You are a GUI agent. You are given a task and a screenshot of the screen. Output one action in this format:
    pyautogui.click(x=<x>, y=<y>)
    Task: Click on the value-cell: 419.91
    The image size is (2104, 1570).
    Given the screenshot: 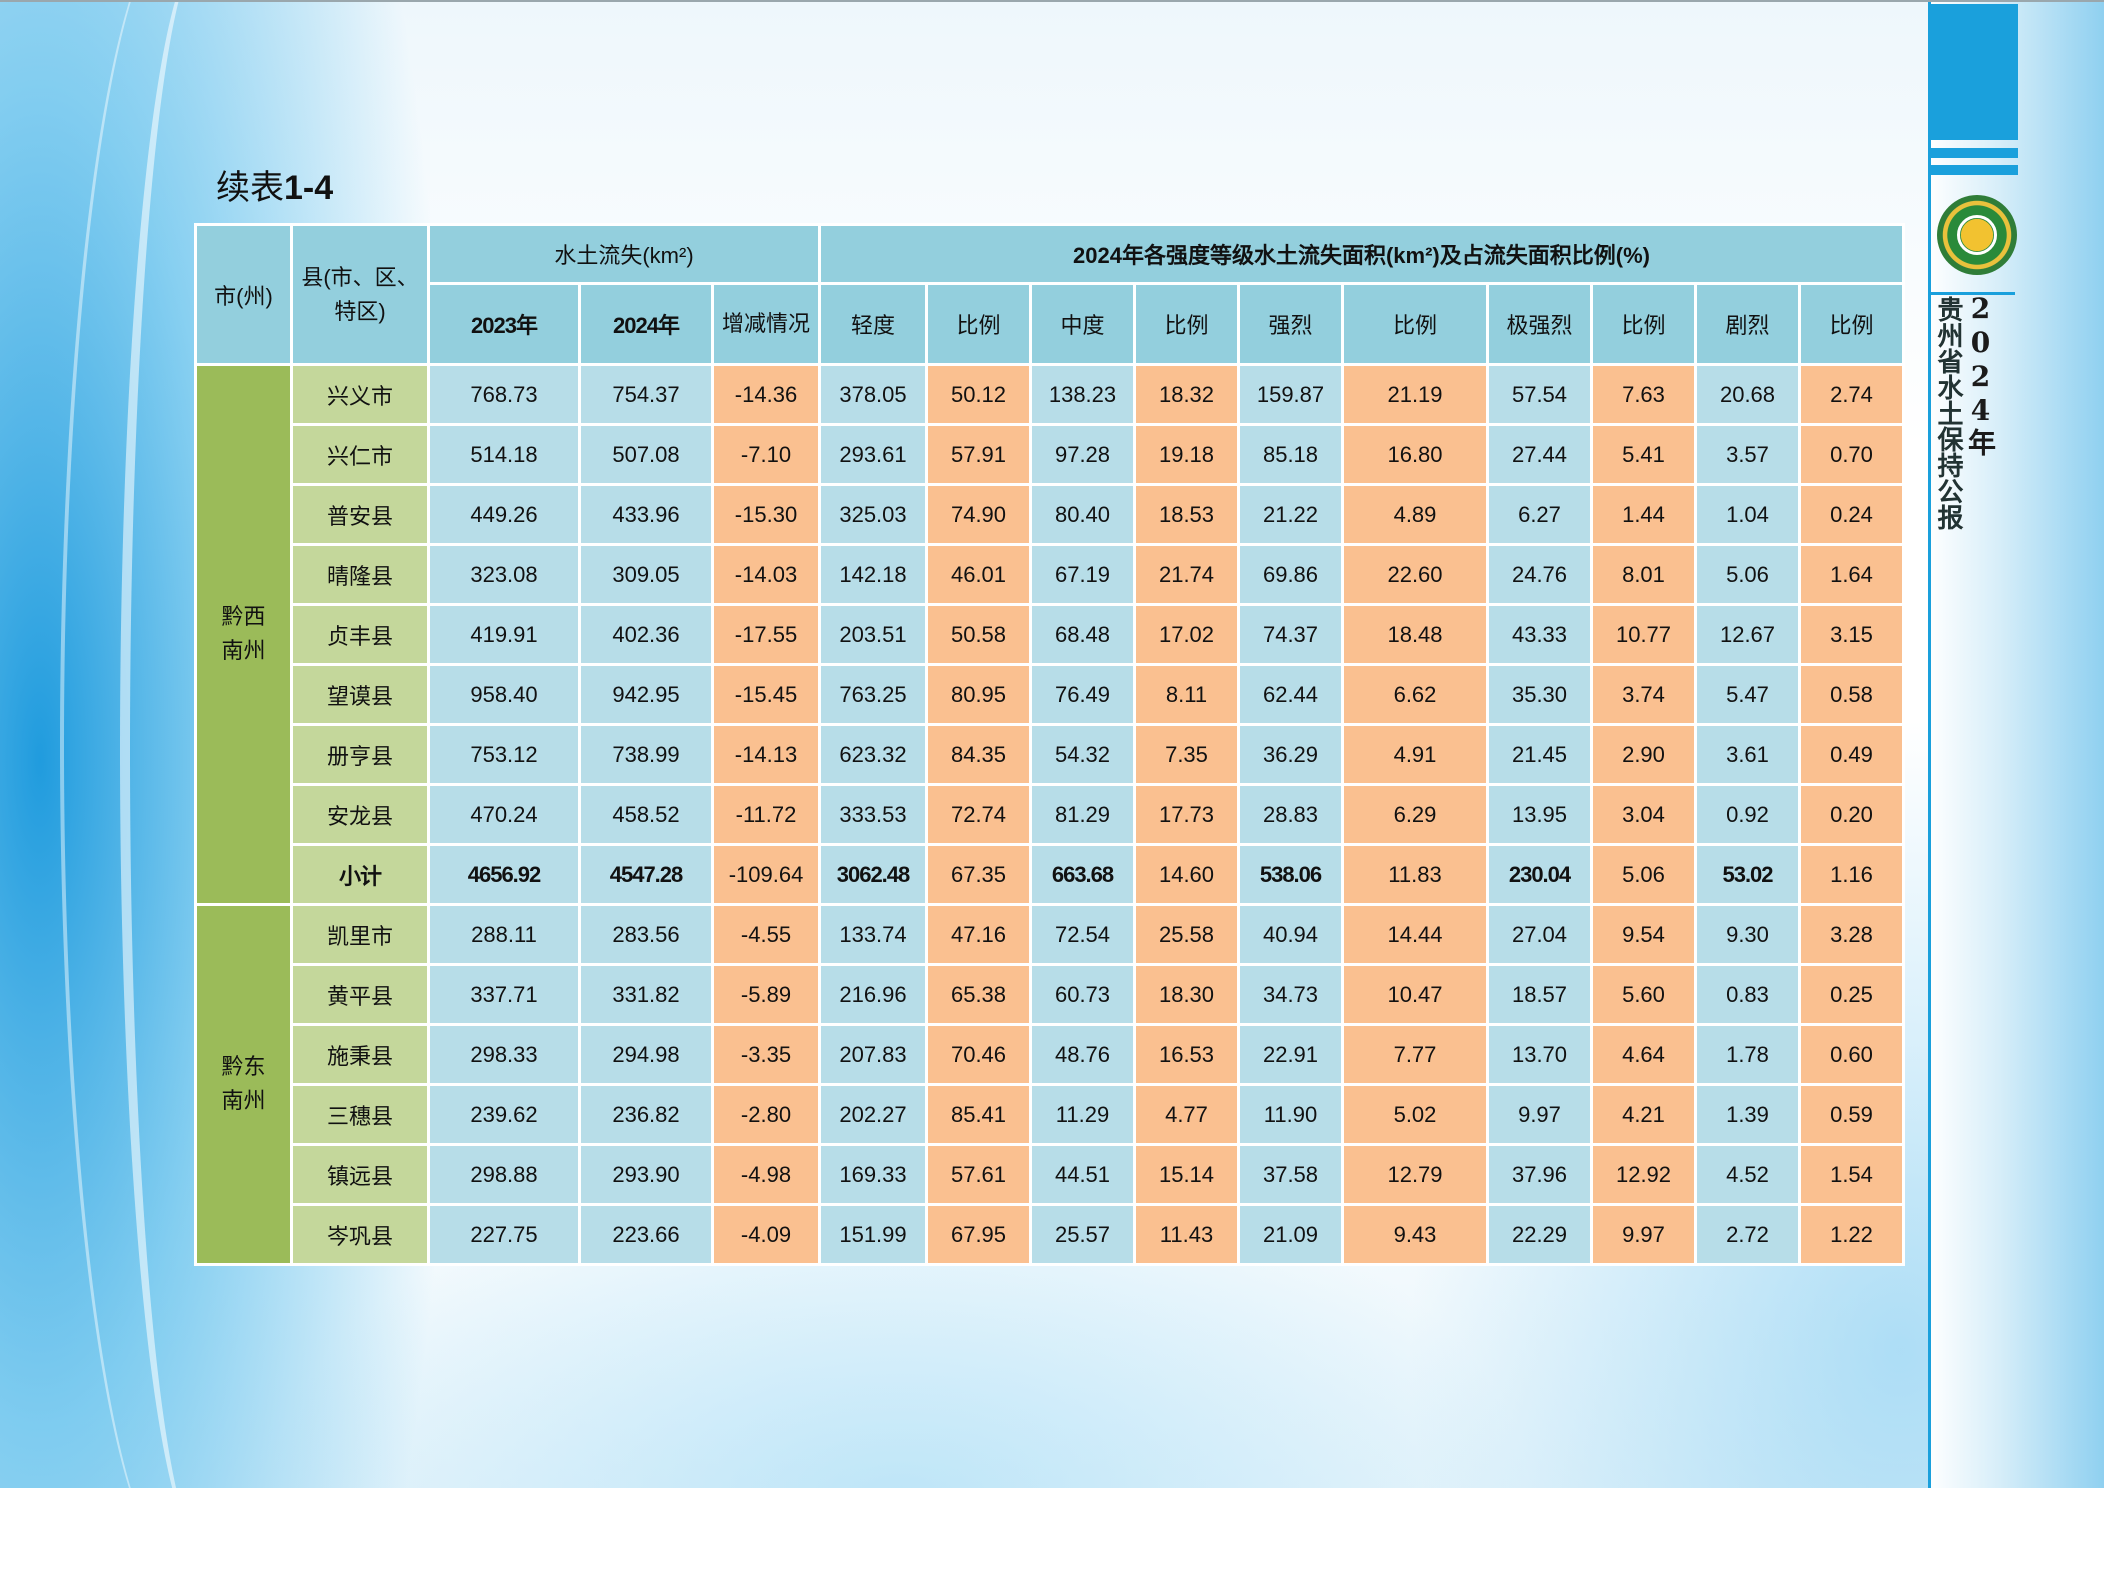 What is the action you would take?
    pyautogui.click(x=504, y=634)
    